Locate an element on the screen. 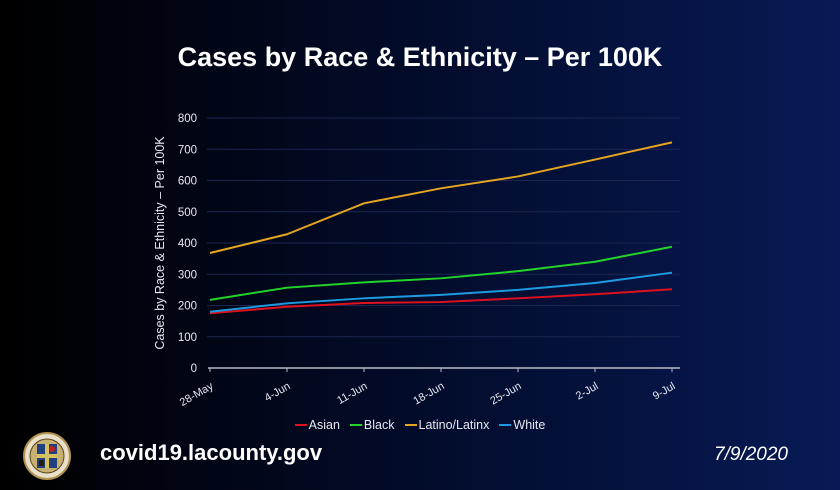  y-tick-label: 200 is located at coordinates (187, 307).